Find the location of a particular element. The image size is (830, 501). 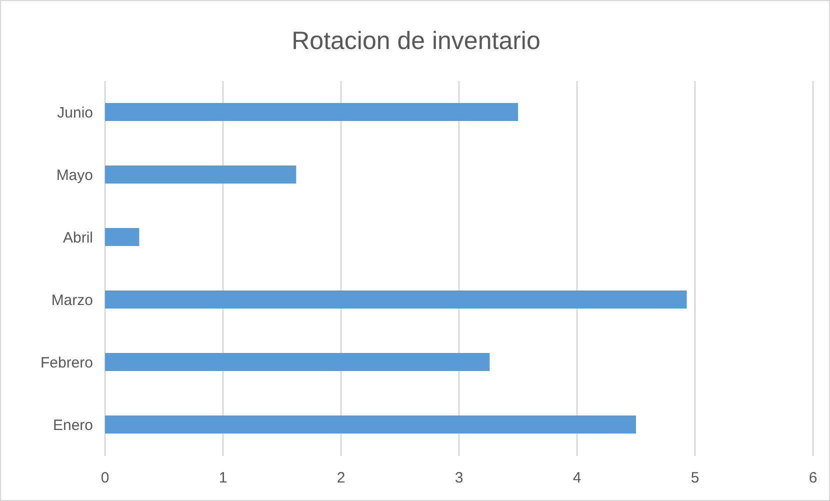

y-tick-label: Junio is located at coordinates (75, 113).